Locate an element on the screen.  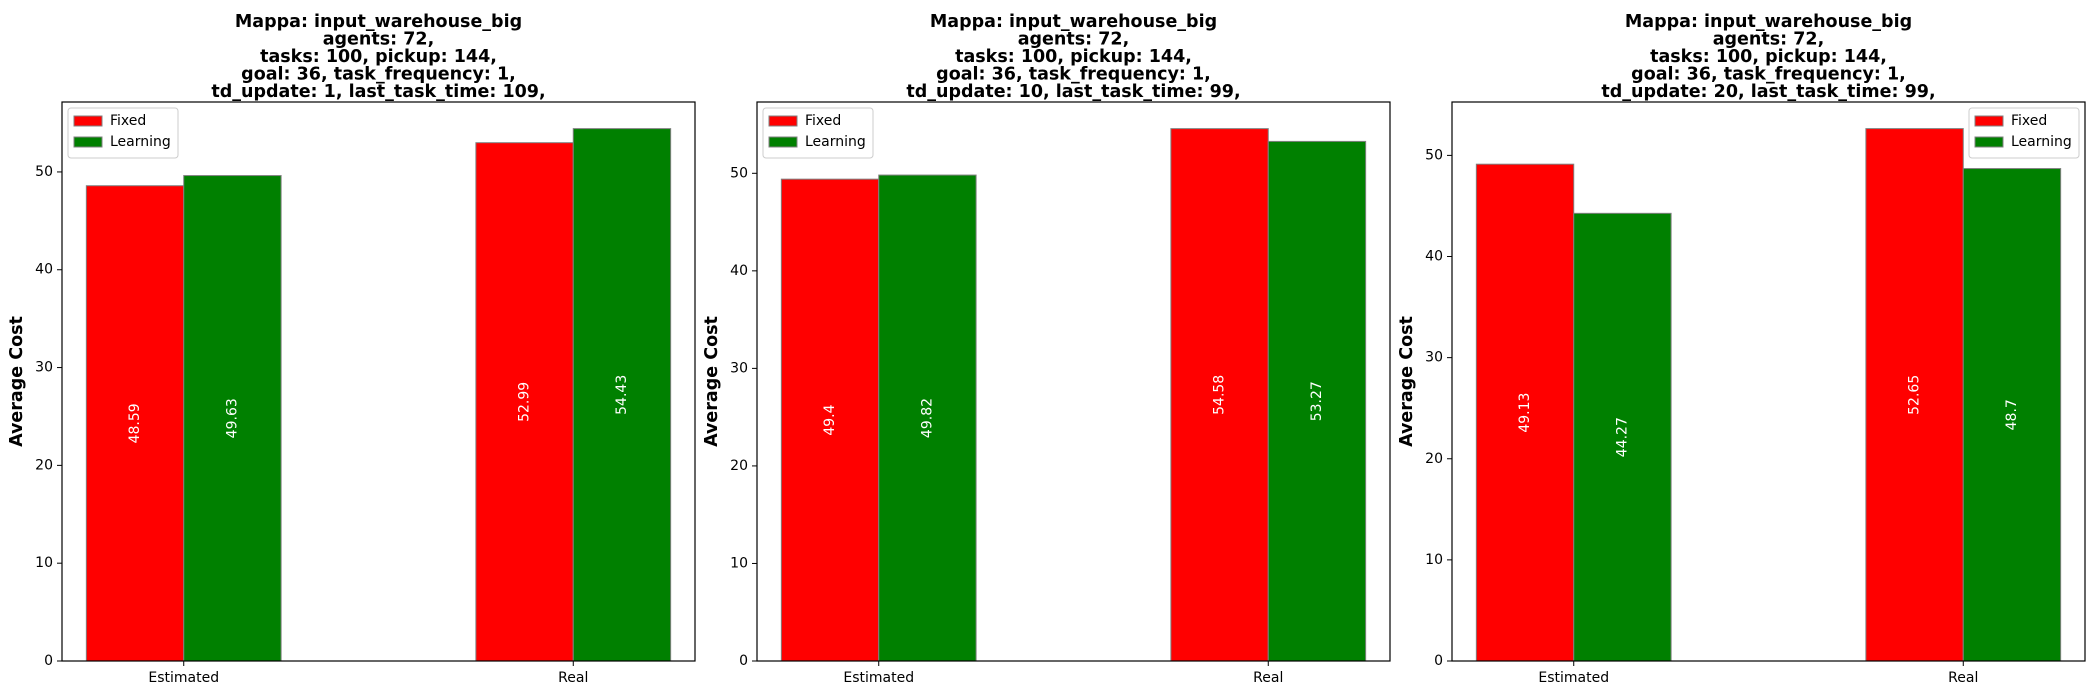
bar-value-label: 49.63 is located at coordinates (232, 418).